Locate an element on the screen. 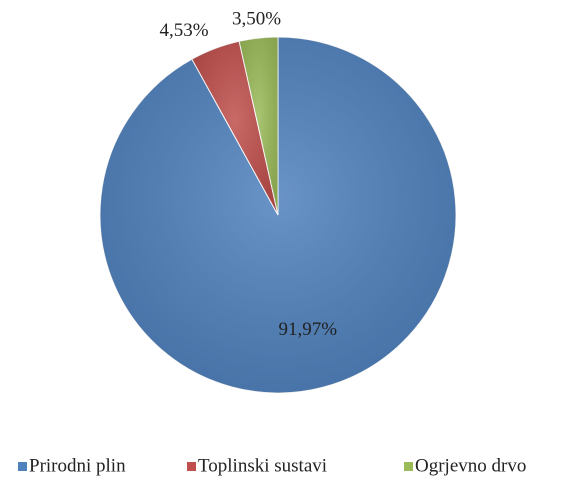 Image resolution: width=564 pixels, height=484 pixels. legend-label: Toplinski sustavi is located at coordinates (262, 465).